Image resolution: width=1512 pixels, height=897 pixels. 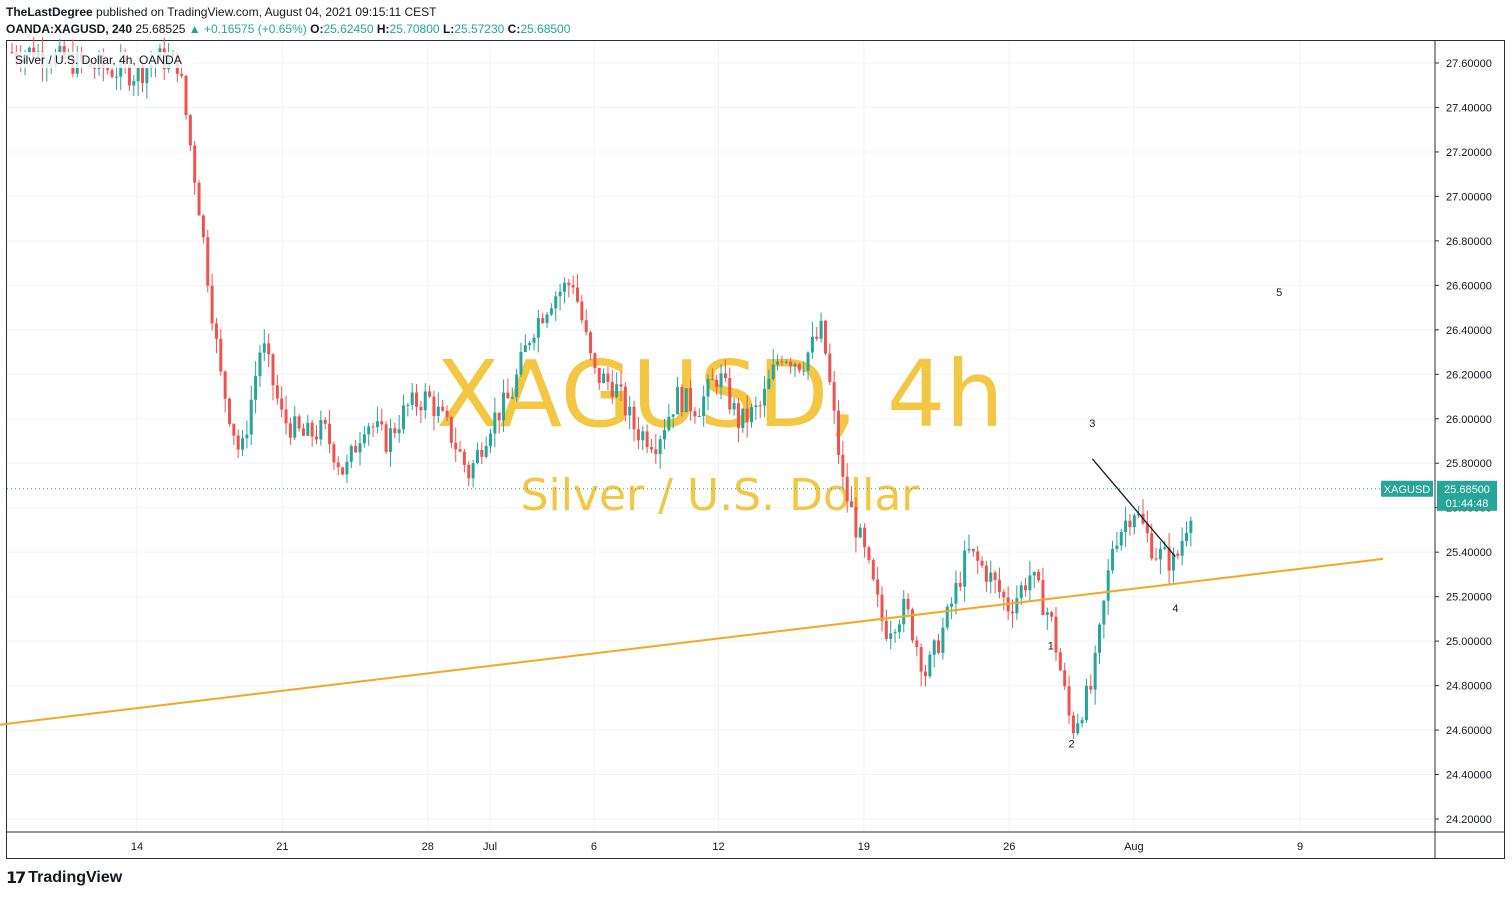 I want to click on x-tick-label: 12, so click(x=718, y=847).